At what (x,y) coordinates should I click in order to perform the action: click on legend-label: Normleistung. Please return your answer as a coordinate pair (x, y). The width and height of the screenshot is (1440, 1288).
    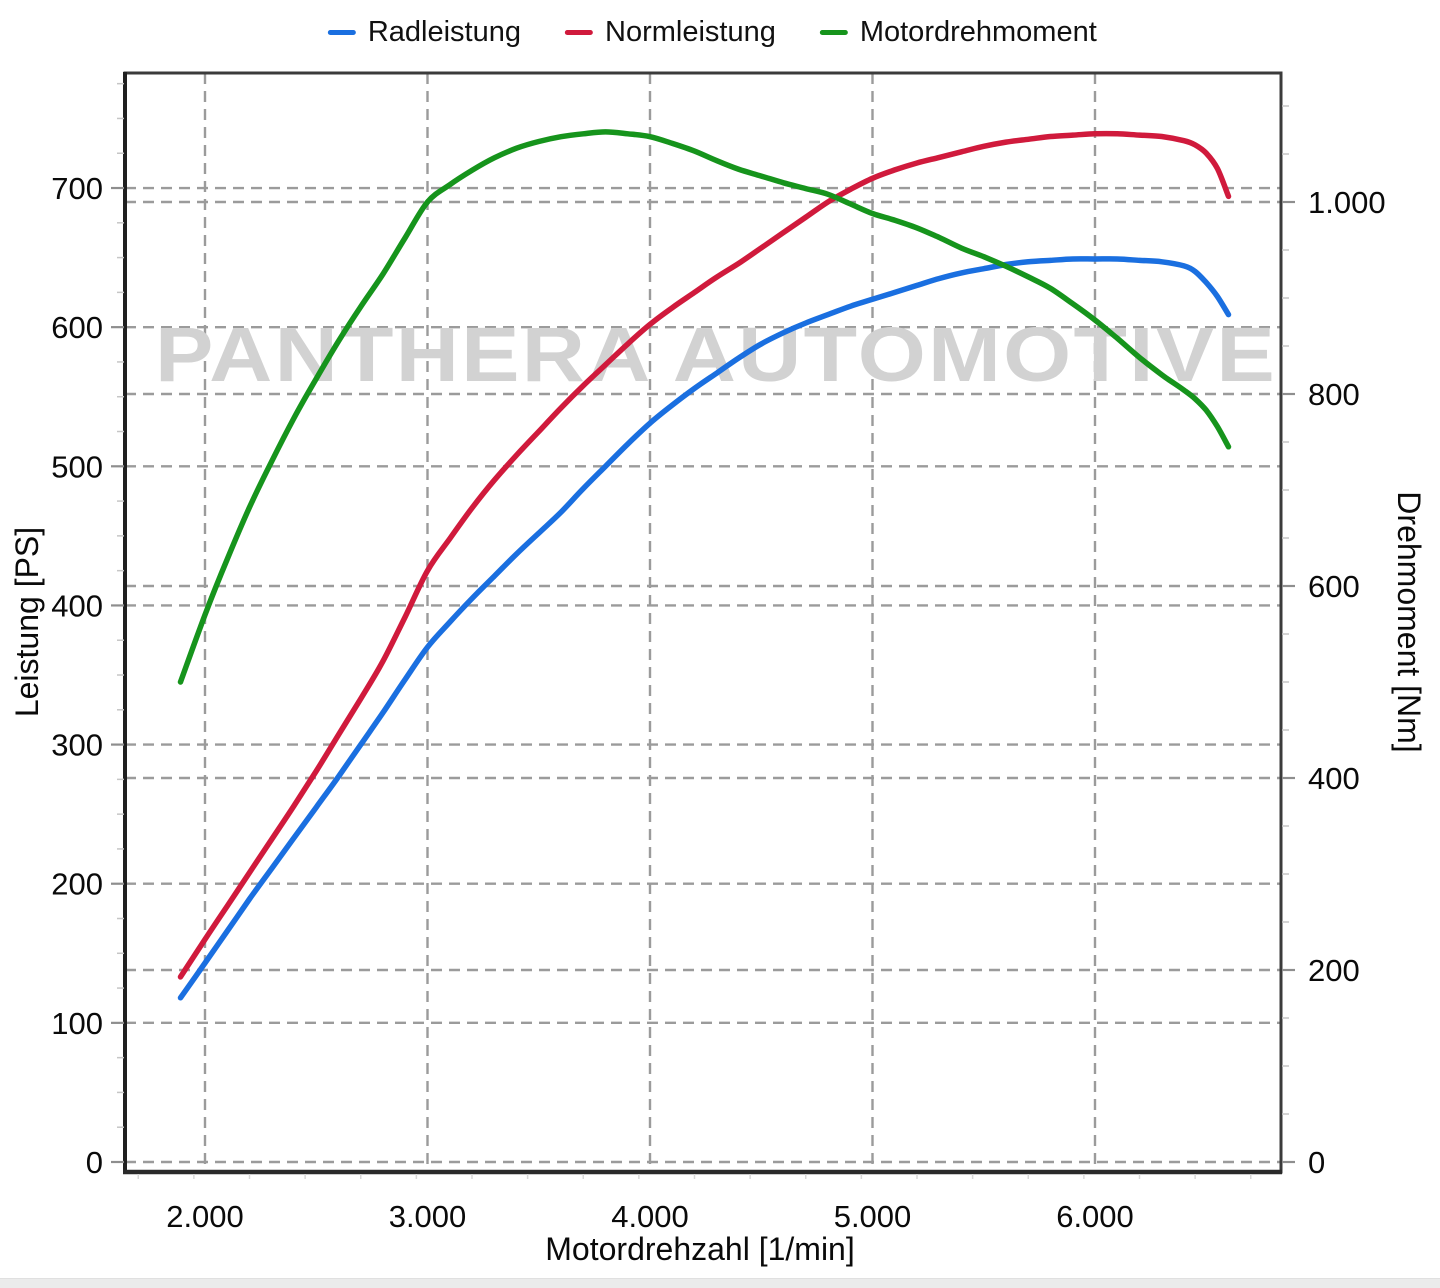
    Looking at the image, I should click on (690, 32).